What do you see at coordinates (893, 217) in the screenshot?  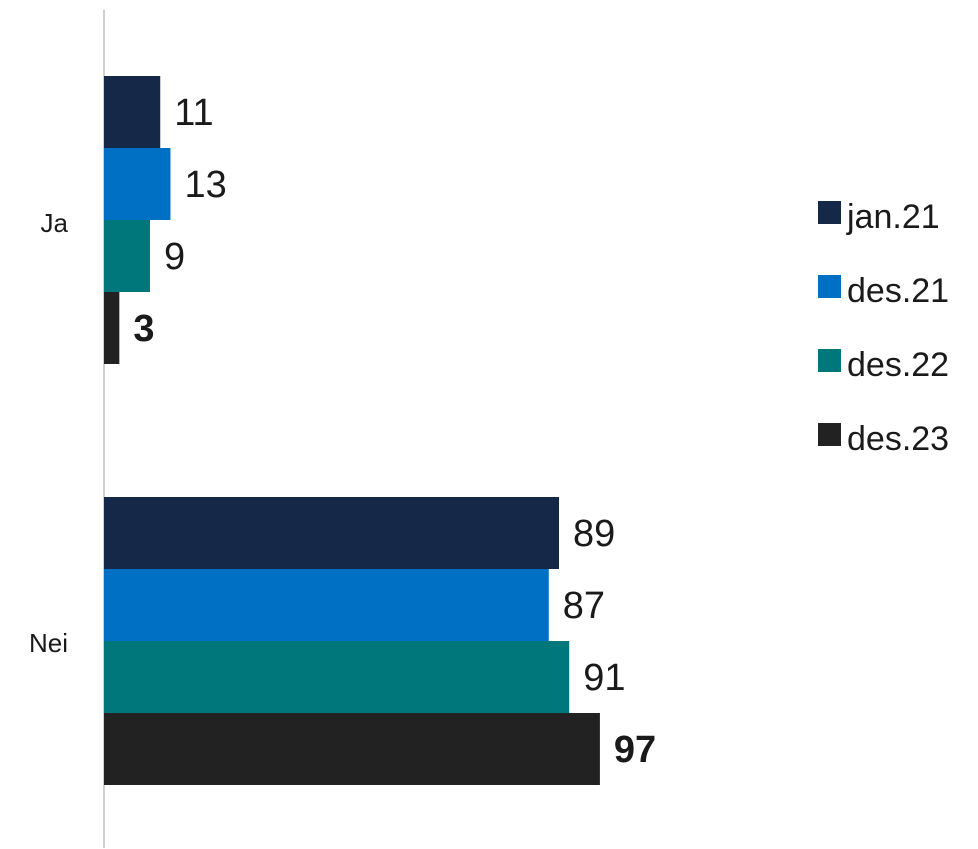 I see `legend-label-jan-21: jan.21` at bounding box center [893, 217].